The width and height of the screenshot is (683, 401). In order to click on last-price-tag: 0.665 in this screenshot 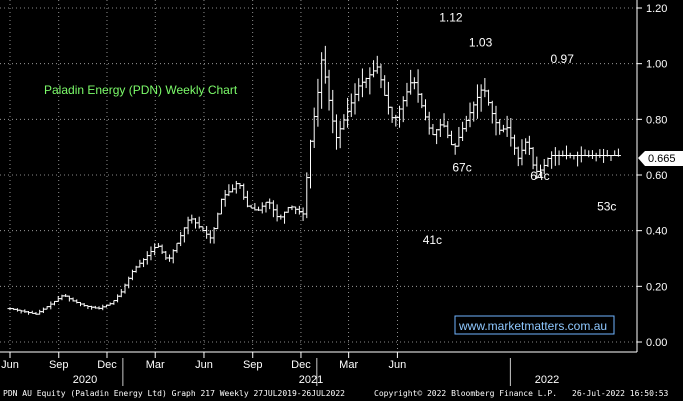, I will do `click(660, 158)`.